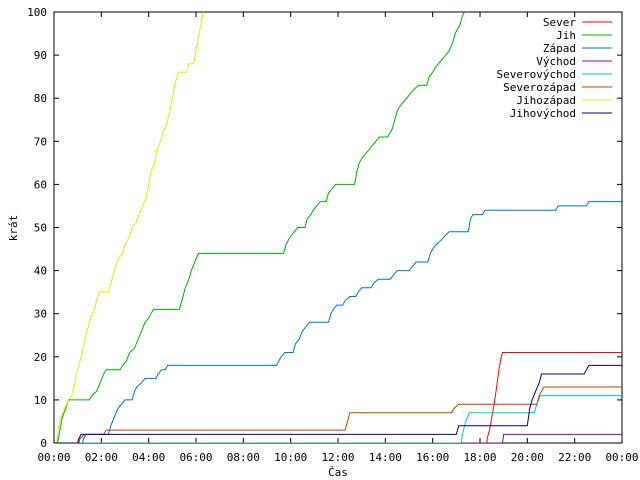 The height and width of the screenshot is (480, 640). What do you see at coordinates (559, 22) in the screenshot?
I see `legend-label: Sever` at bounding box center [559, 22].